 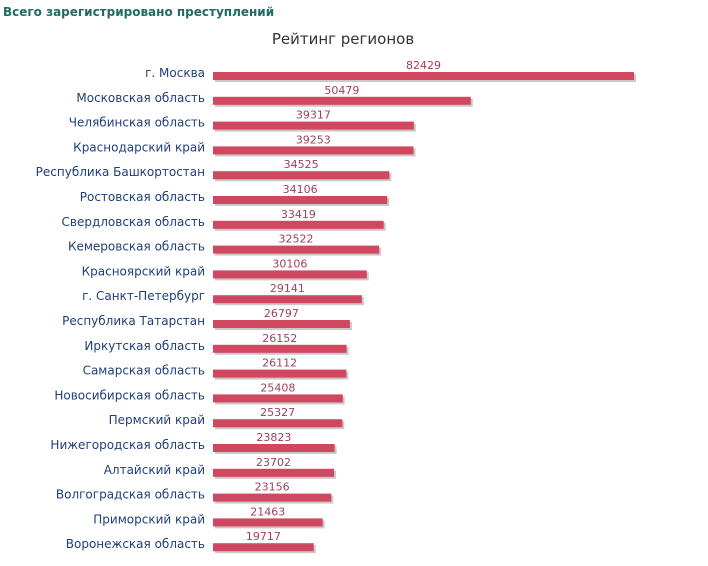 I want to click on value-label: 23702, so click(x=273, y=462).